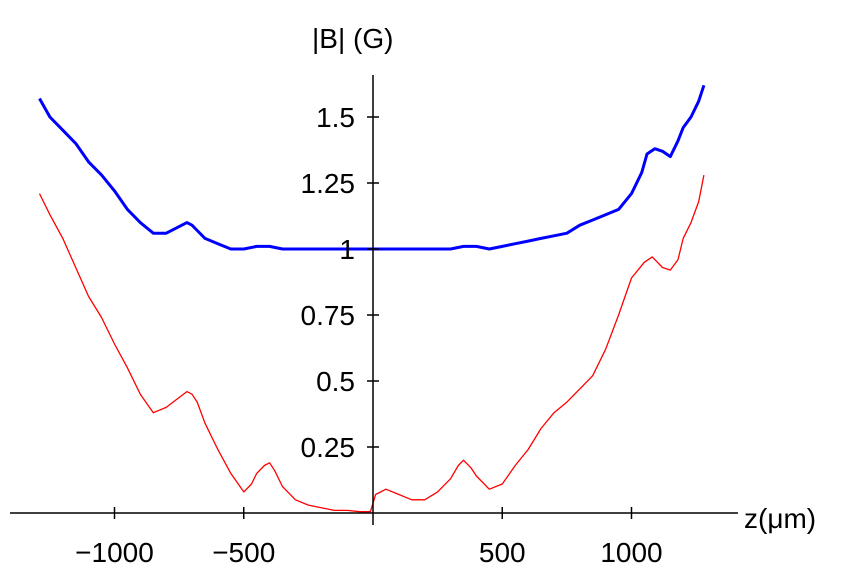  Describe the element at coordinates (631, 552) in the screenshot. I see `x-tick-label: 1000` at that location.